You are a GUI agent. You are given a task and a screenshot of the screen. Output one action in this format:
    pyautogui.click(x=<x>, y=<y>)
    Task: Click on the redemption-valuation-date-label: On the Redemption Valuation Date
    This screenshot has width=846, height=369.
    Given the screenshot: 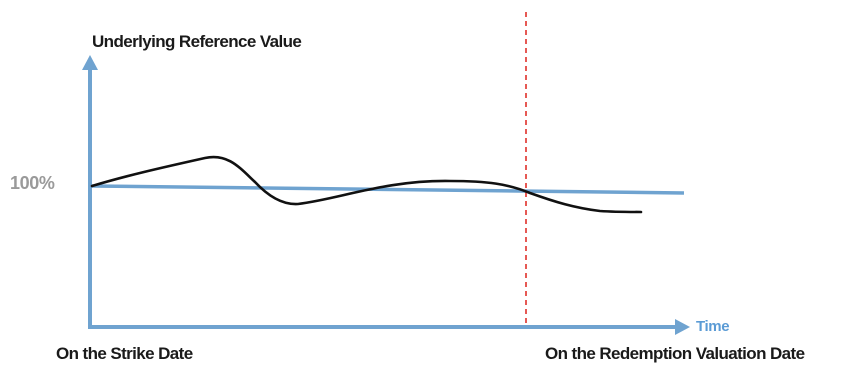 What is the action you would take?
    pyautogui.click(x=675, y=353)
    